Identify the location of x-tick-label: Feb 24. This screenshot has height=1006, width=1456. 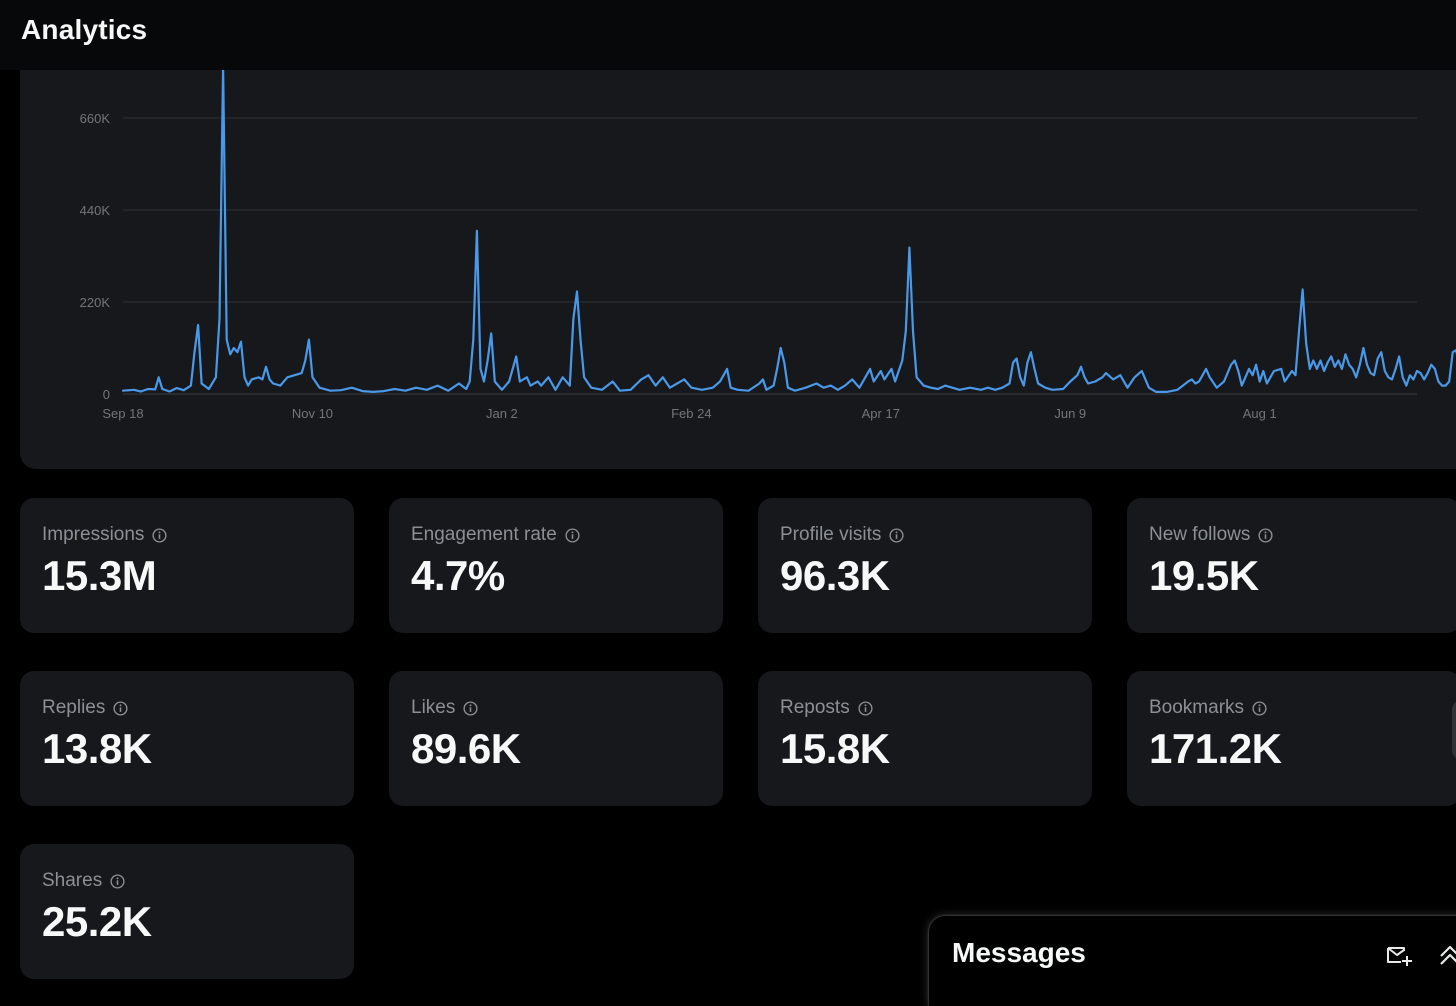
(691, 413).